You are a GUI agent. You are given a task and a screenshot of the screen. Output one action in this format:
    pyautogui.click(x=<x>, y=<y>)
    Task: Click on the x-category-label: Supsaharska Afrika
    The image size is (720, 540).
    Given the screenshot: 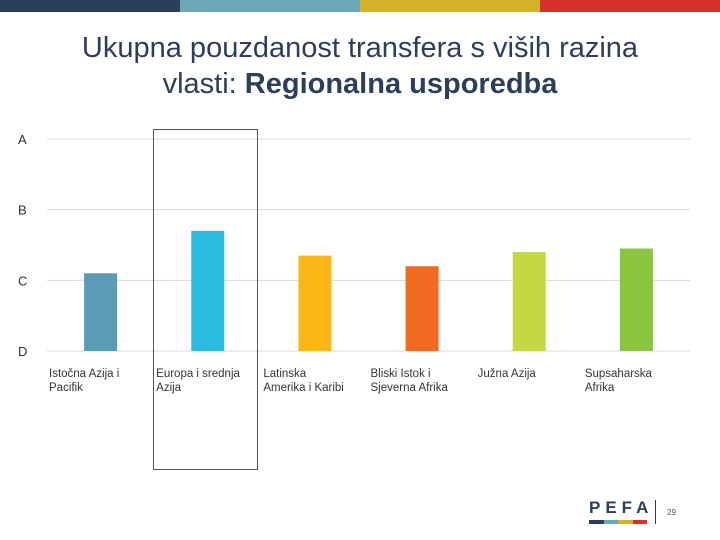 What is the action you would take?
    pyautogui.click(x=618, y=381)
    